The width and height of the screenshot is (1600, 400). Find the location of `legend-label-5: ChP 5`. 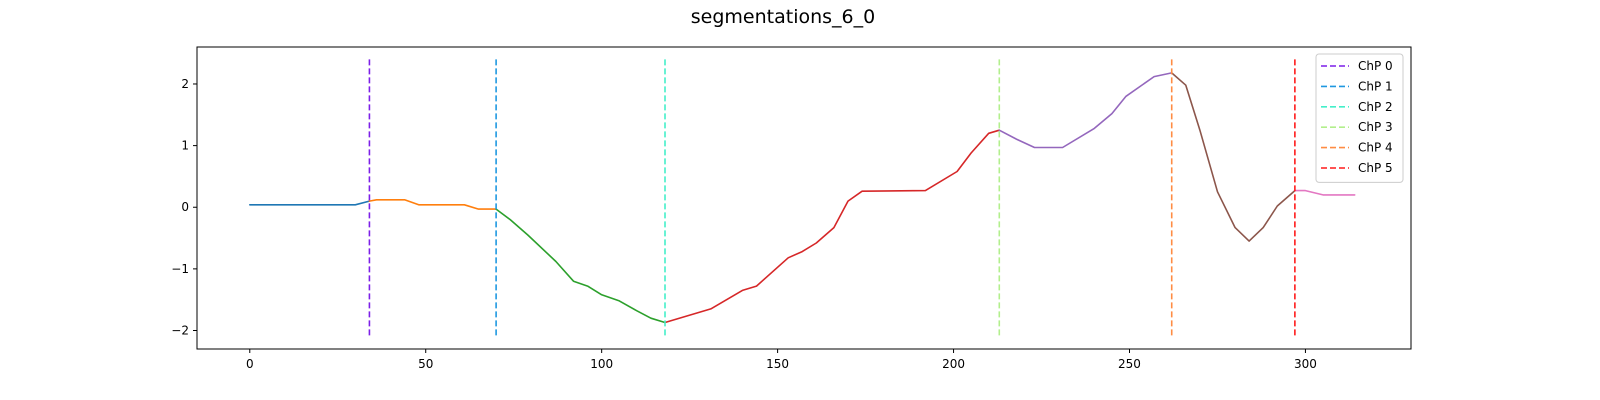

legend-label-5: ChP 5 is located at coordinates (1375, 168).